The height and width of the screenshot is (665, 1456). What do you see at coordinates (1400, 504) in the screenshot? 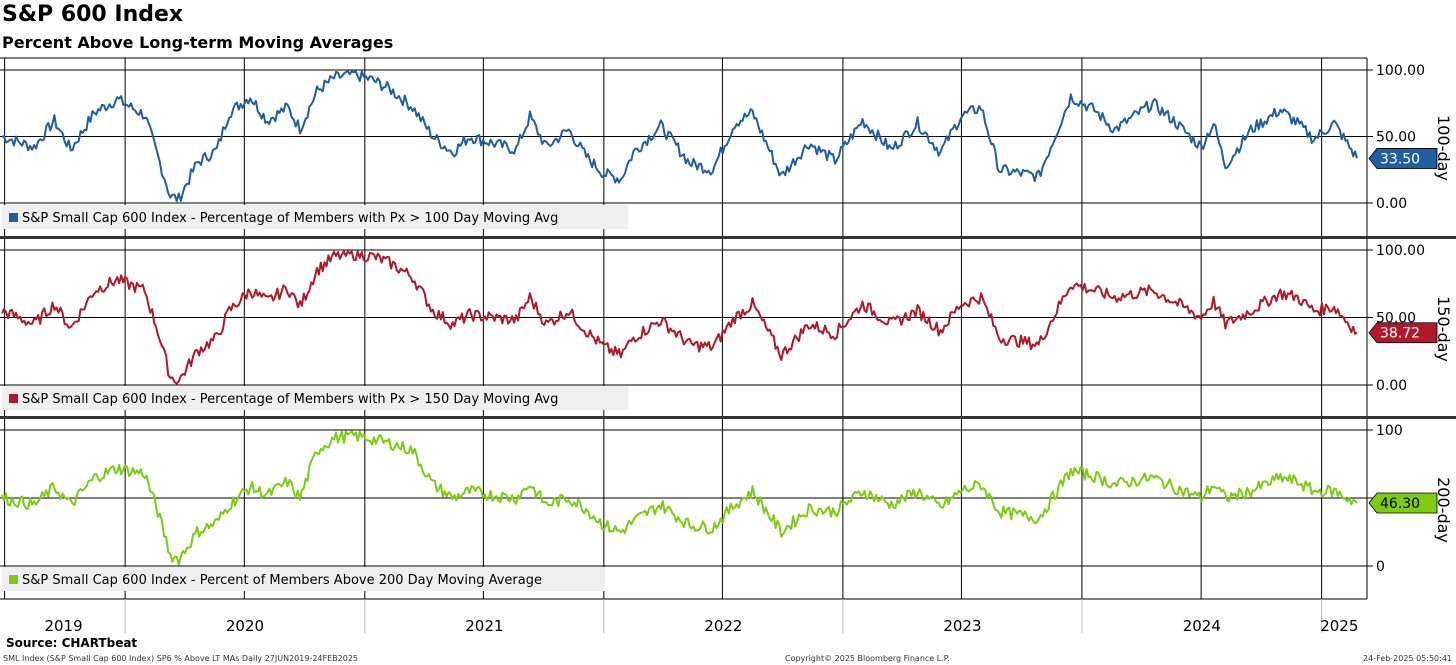
I see `last-value-label: 46.30` at bounding box center [1400, 504].